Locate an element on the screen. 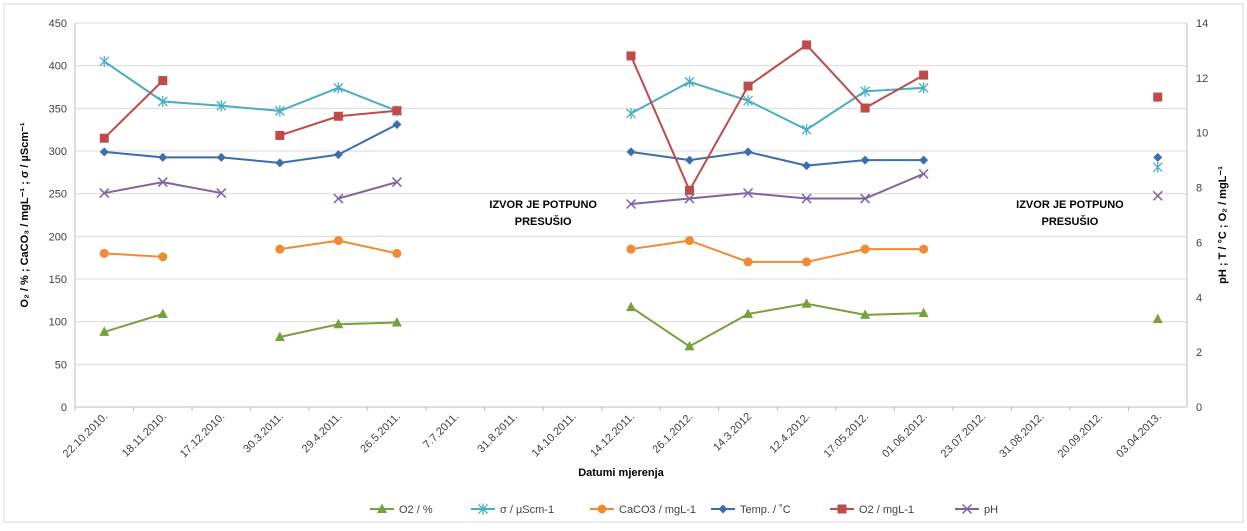  legend-label: σ / µScm-1 is located at coordinates (527, 510).